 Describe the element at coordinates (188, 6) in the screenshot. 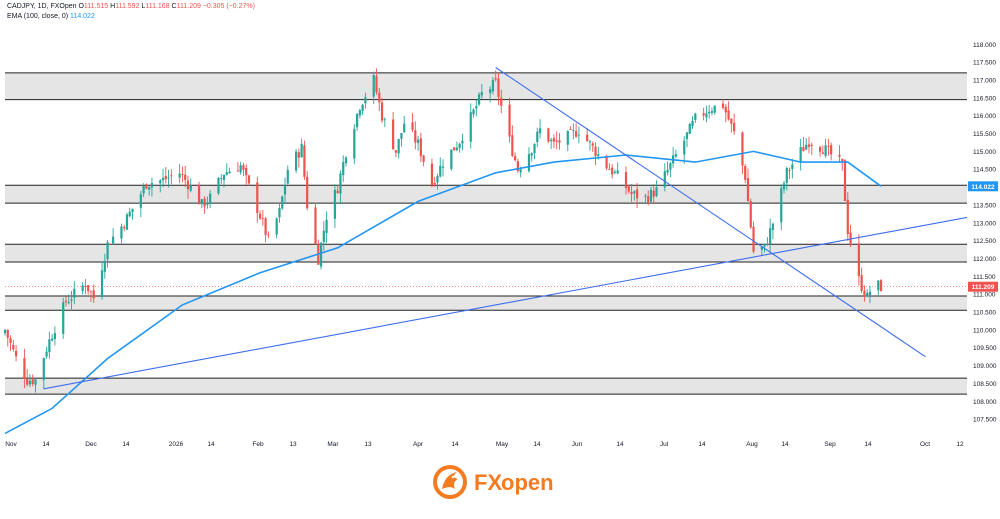

I see `close-value: 111.209` at that location.